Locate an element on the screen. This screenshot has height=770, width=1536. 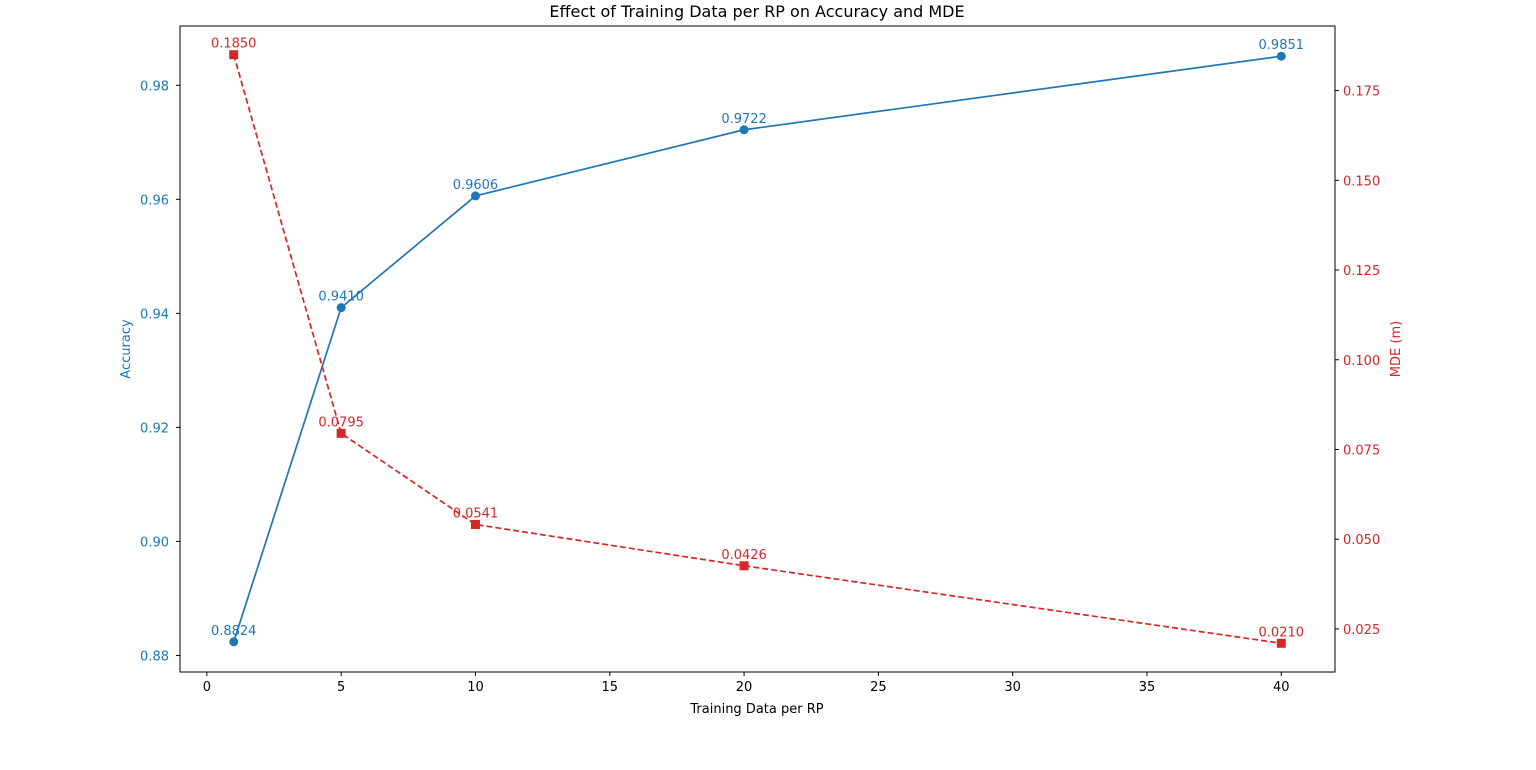
mde-data-label: 0.0795 is located at coordinates (341, 422).